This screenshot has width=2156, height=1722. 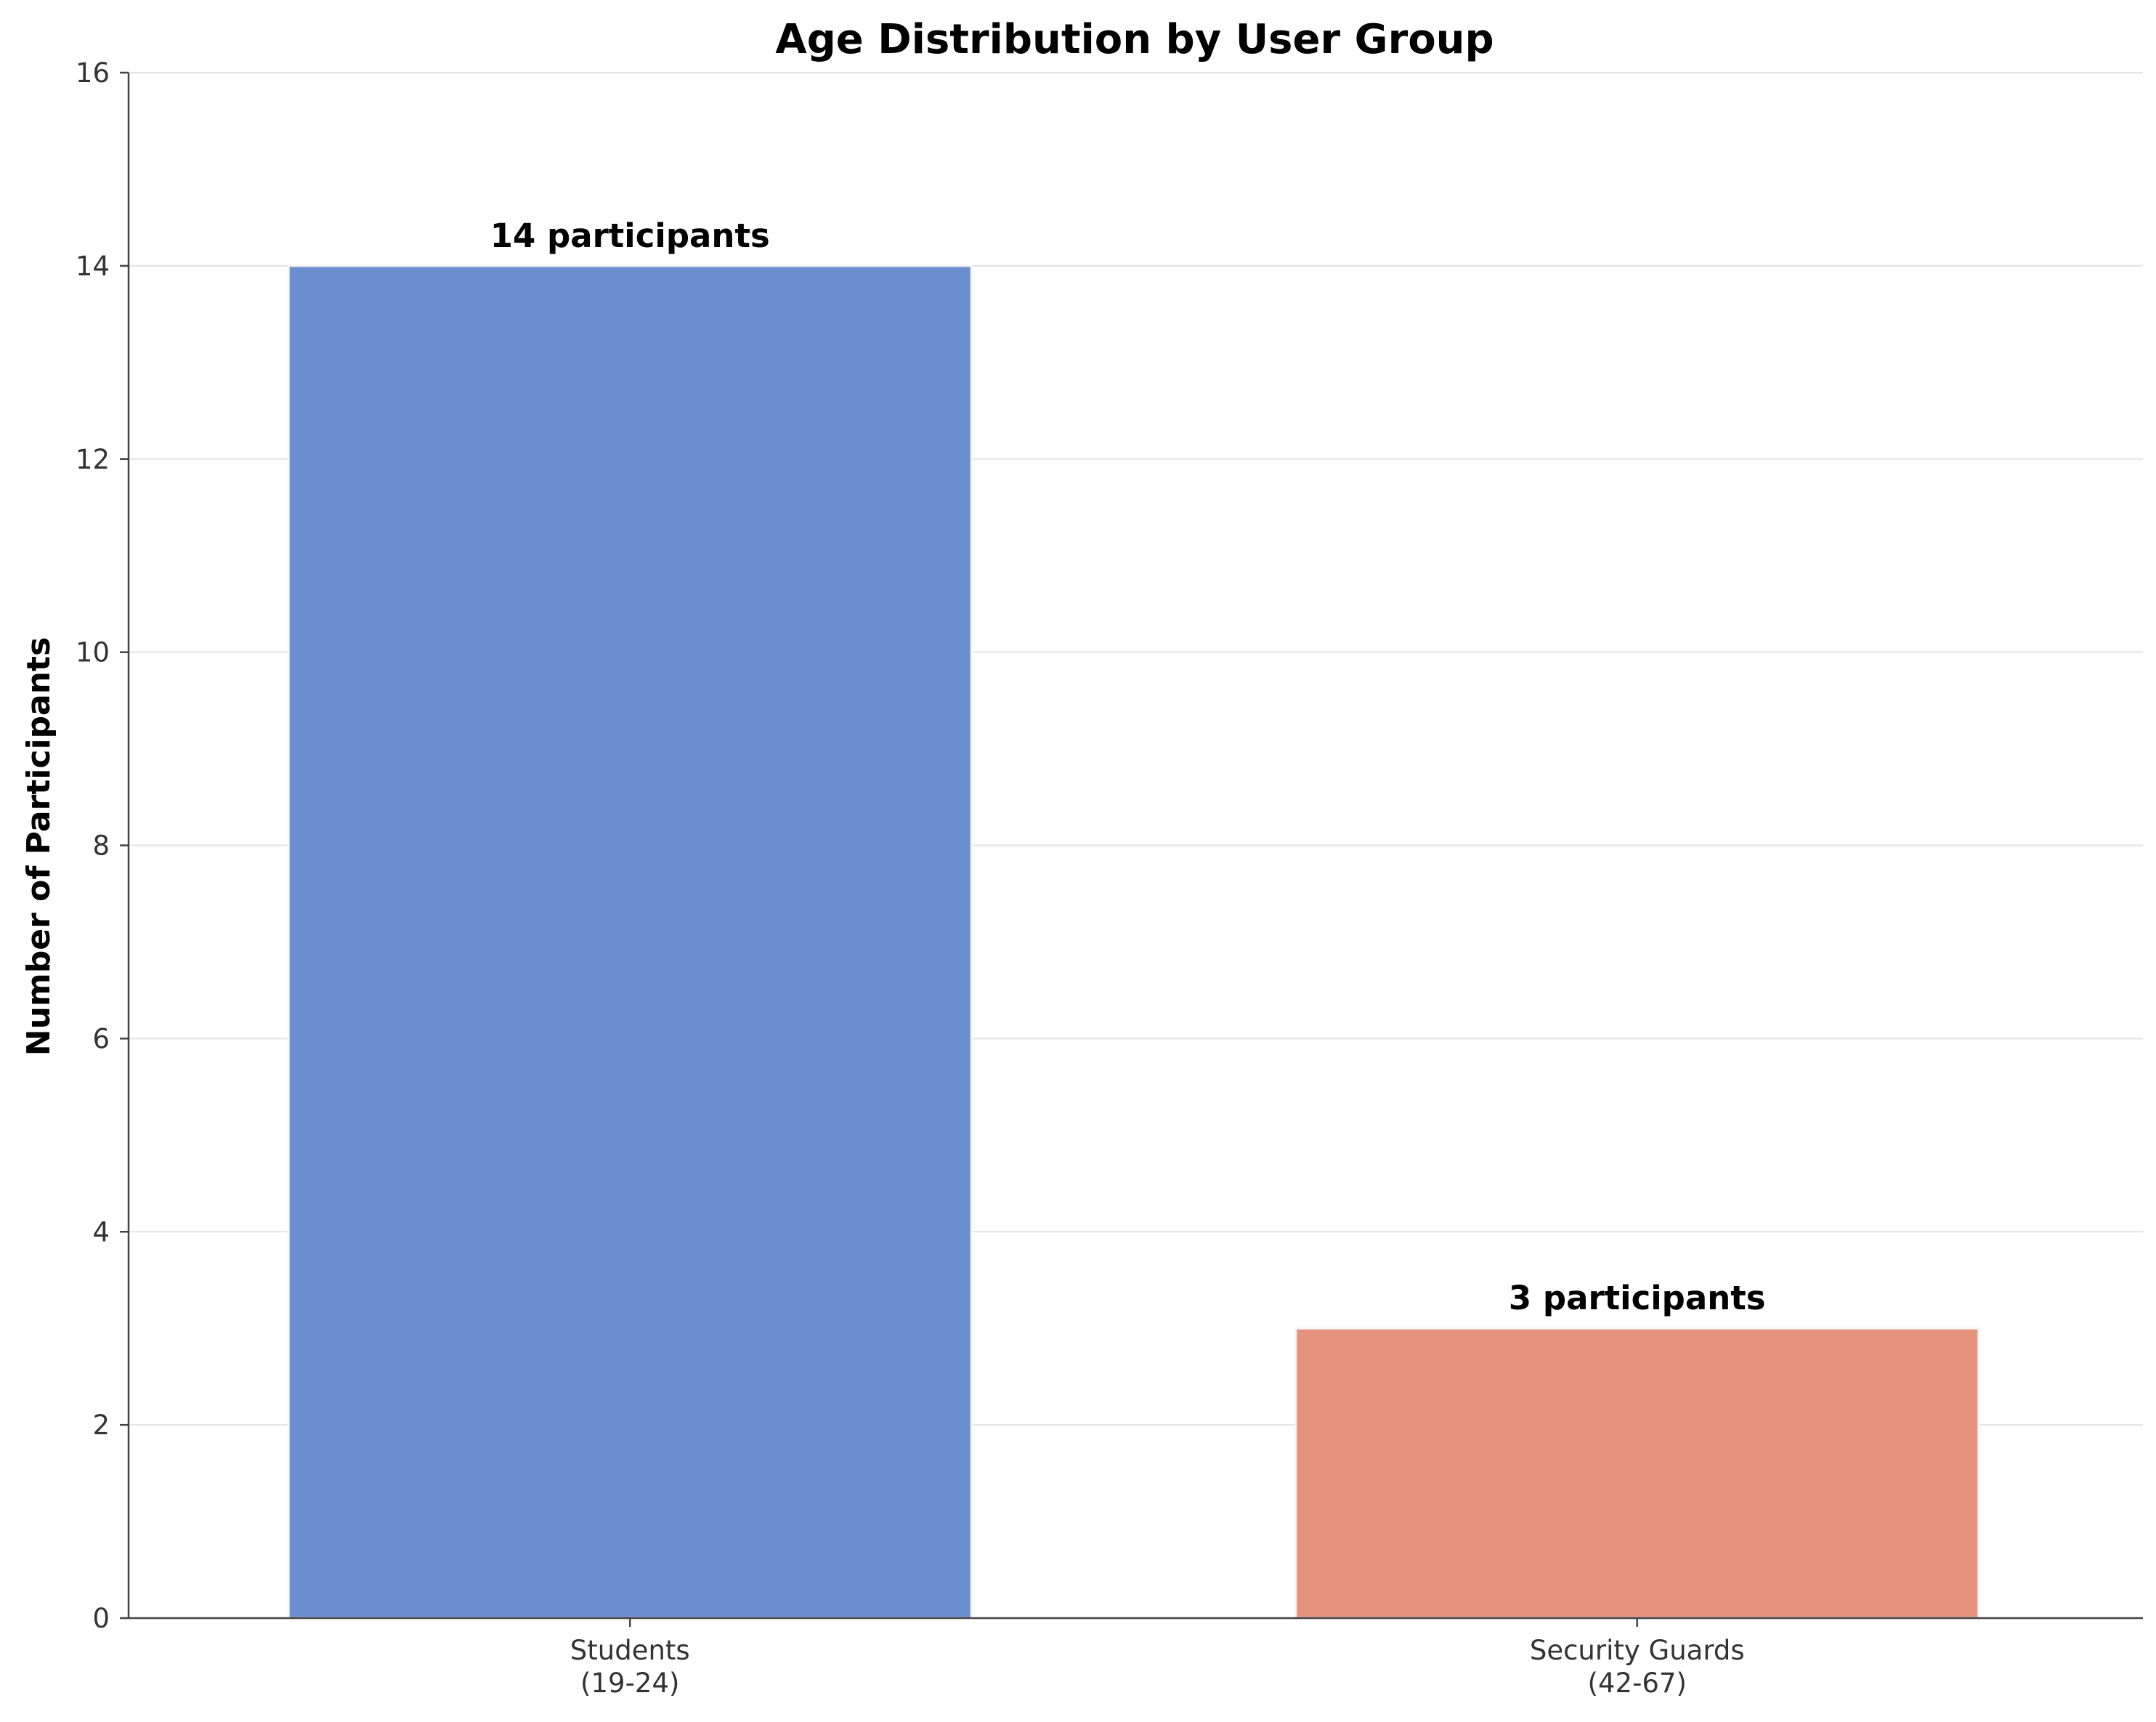 I want to click on y-tick-label: 0, so click(x=101, y=1618).